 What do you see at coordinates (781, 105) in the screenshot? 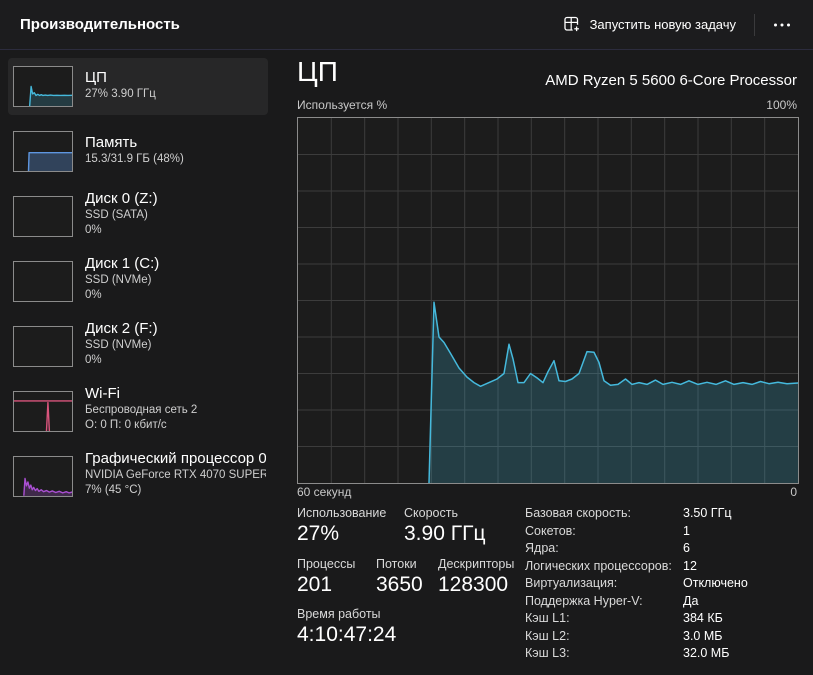
I see `chart-axis-top-right: 100%` at bounding box center [781, 105].